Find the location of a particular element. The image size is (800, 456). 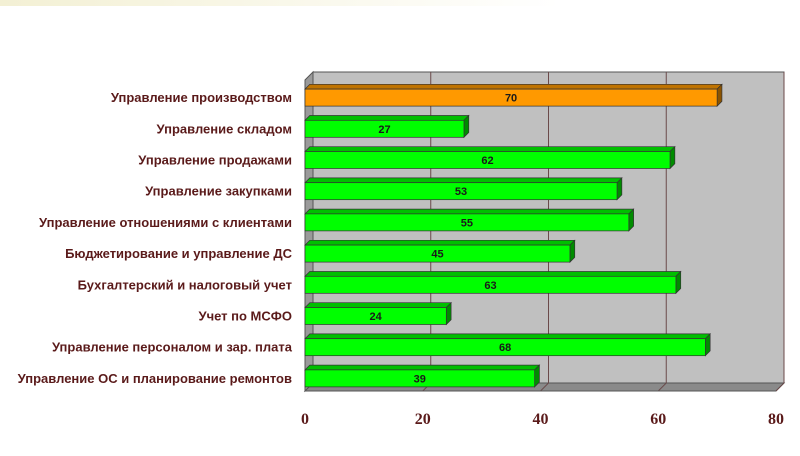

category-label: Управление закупками is located at coordinates (218, 191).